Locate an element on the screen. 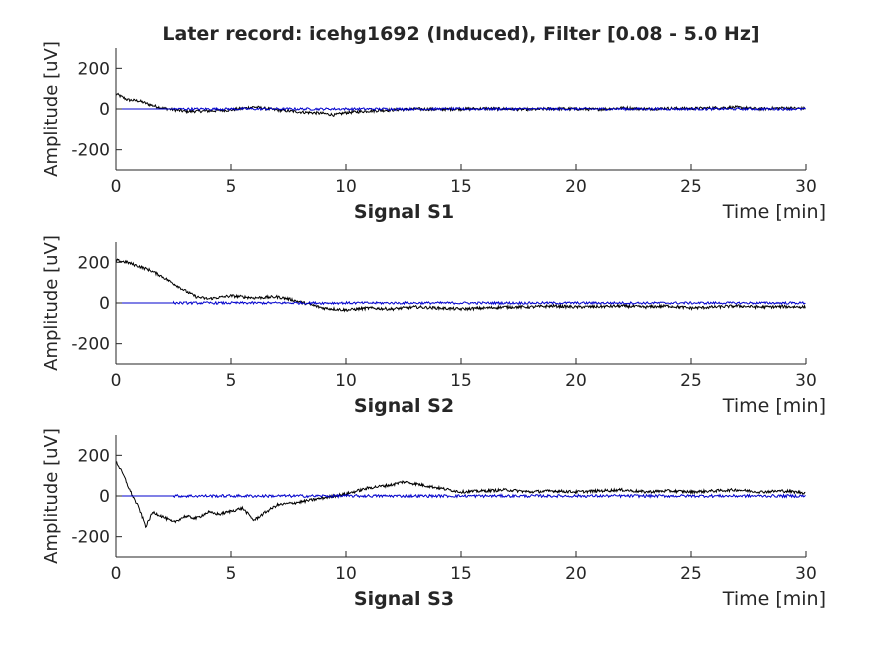 The width and height of the screenshot is (891, 645). subplot-label: Signal S3 is located at coordinates (404, 599).